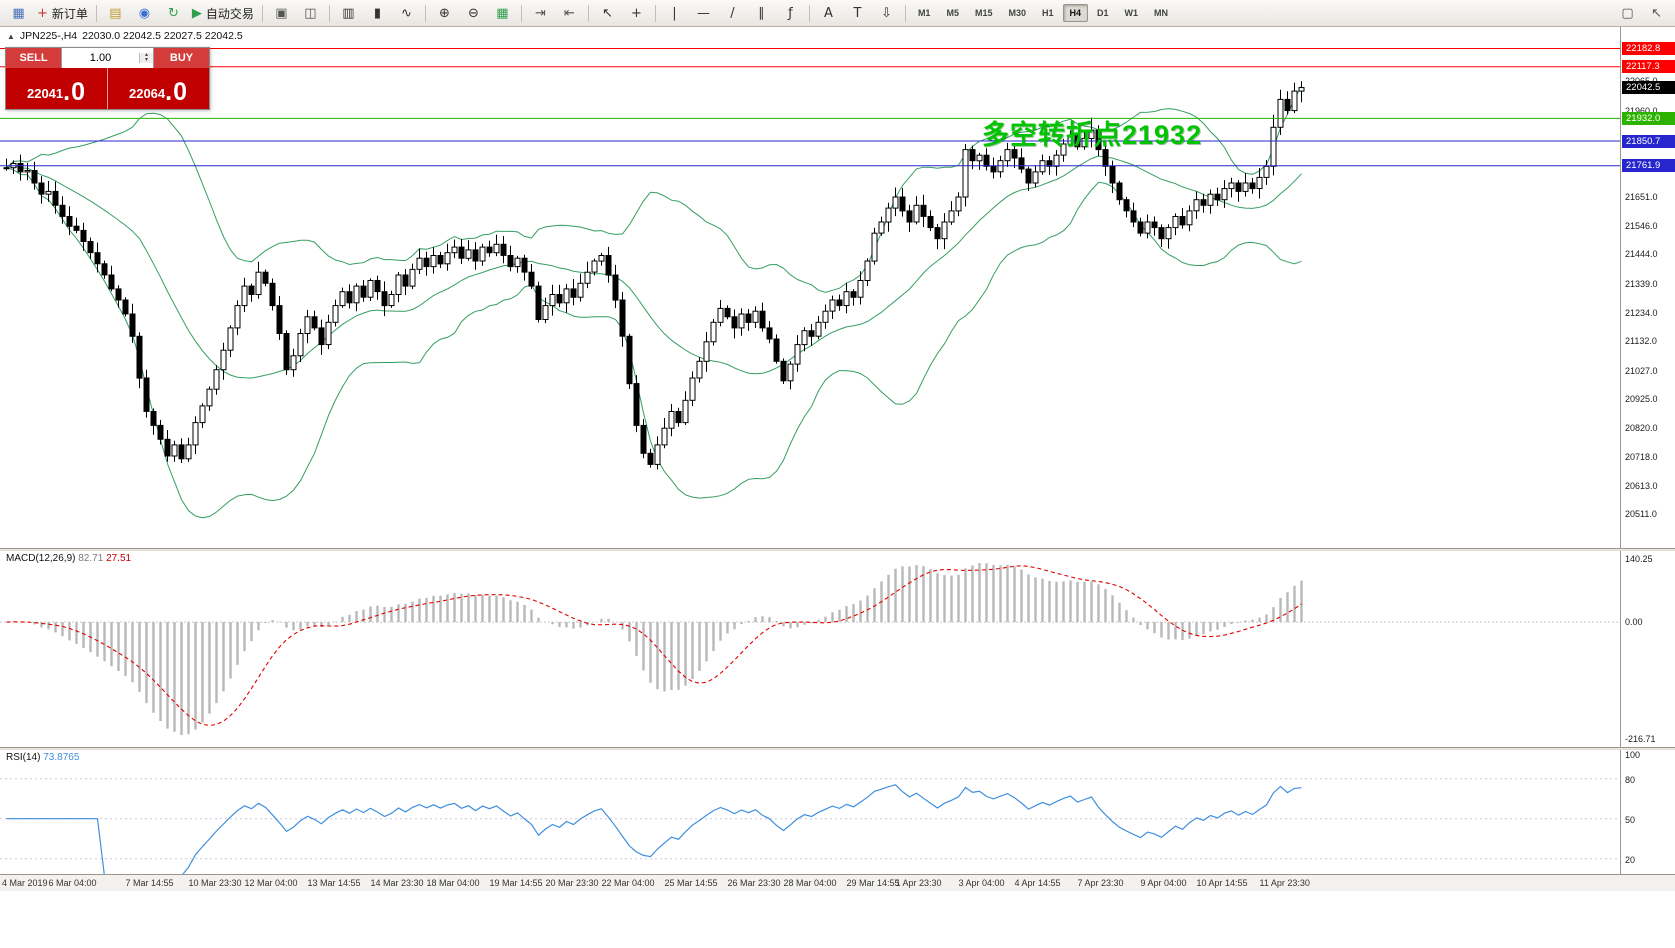 This screenshot has width=1675, height=948. What do you see at coordinates (1161, 13) in the screenshot?
I see `timeframe-mn: MN` at bounding box center [1161, 13].